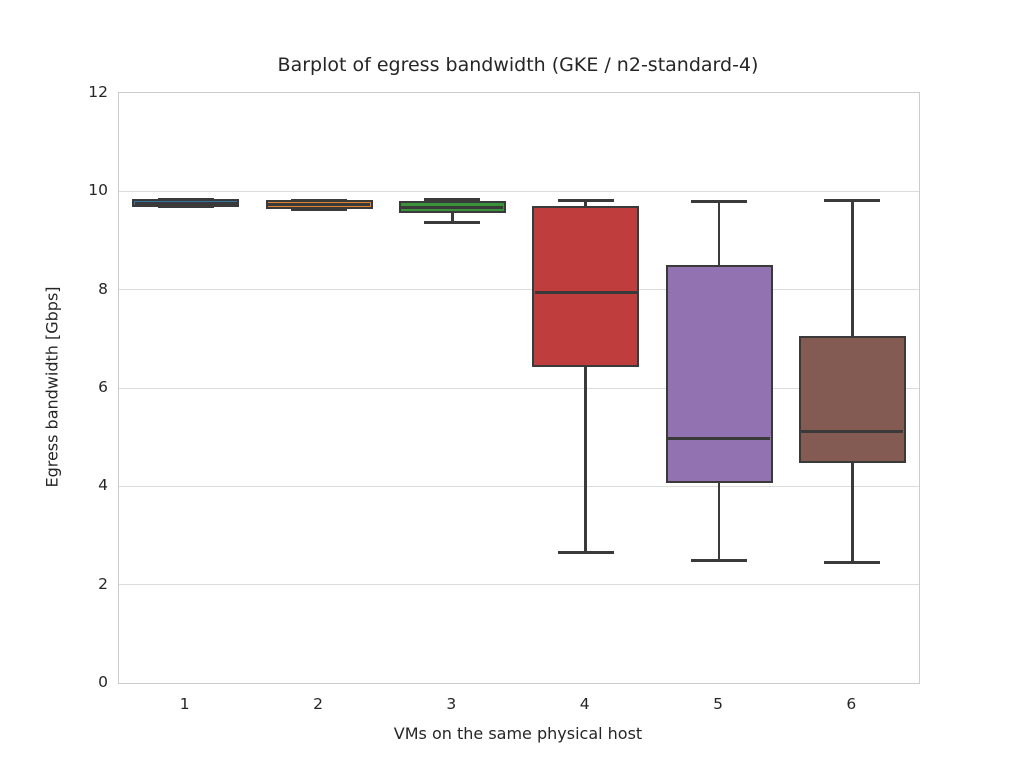 This screenshot has width=1024, height=768. Describe the element at coordinates (451, 704) in the screenshot. I see `x-tick-label: 3` at that location.